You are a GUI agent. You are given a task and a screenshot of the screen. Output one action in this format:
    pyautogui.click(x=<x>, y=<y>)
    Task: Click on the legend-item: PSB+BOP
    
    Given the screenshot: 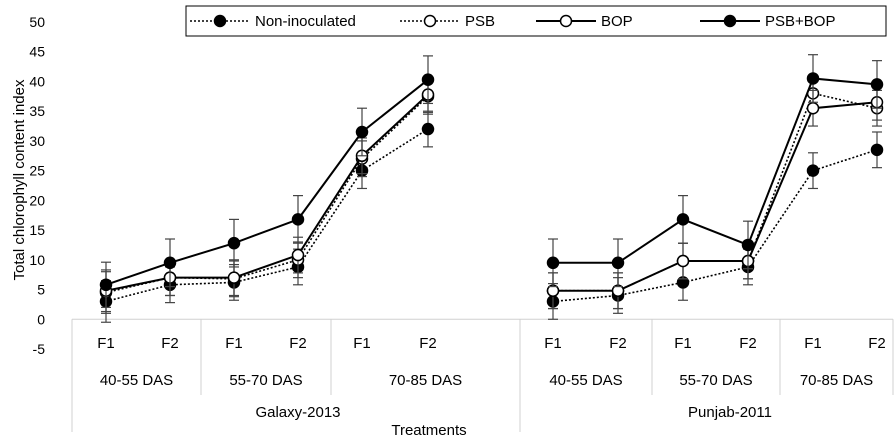 What is the action you would take?
    pyautogui.click(x=767, y=21)
    